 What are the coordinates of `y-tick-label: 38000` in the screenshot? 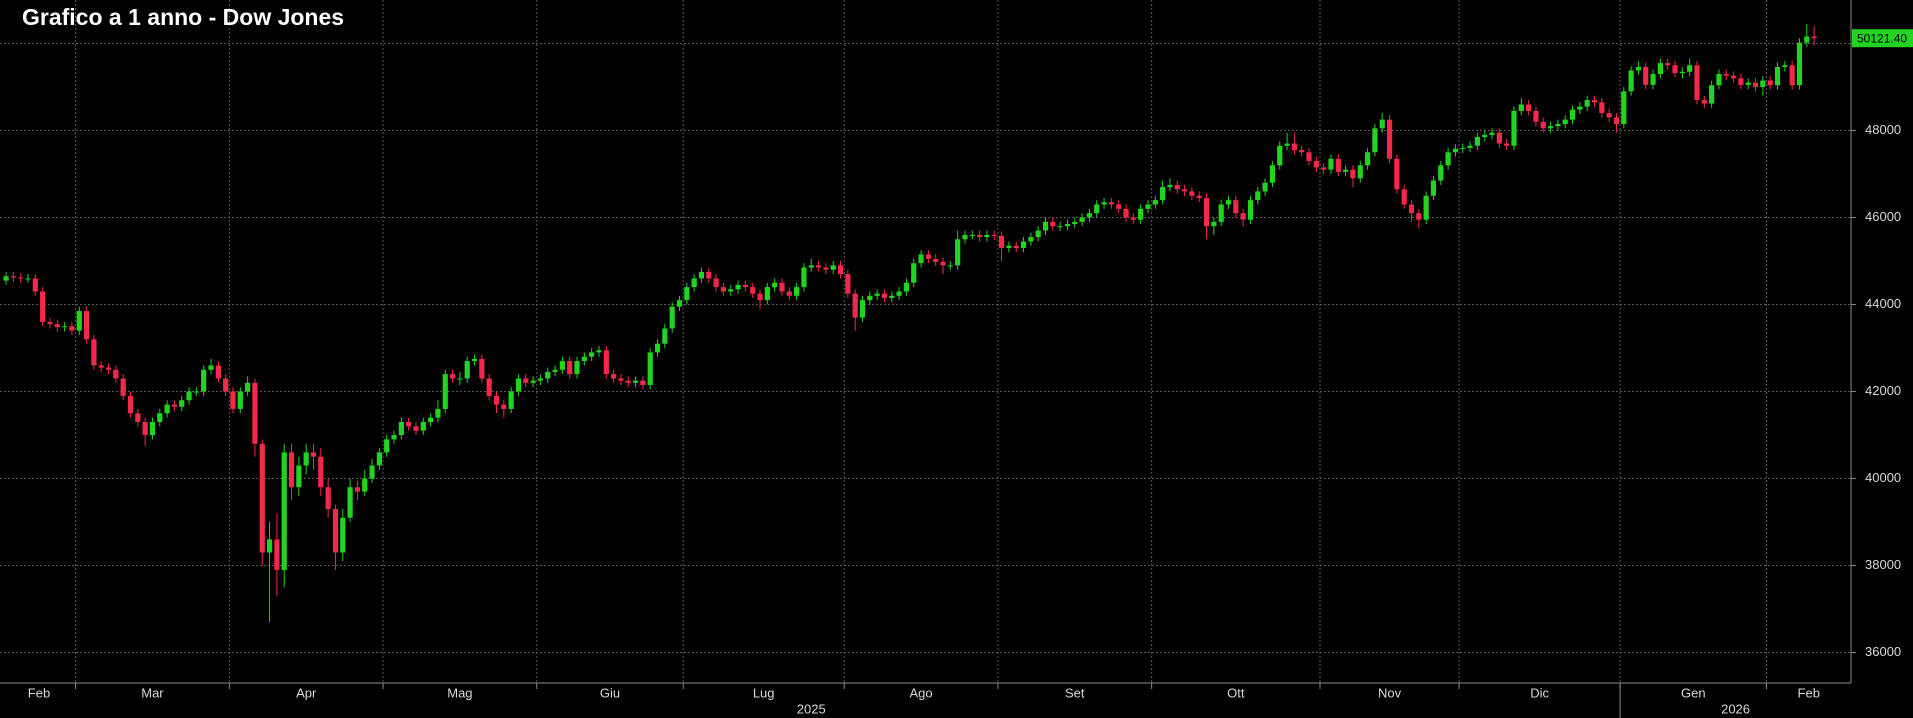 It's located at (1883, 564).